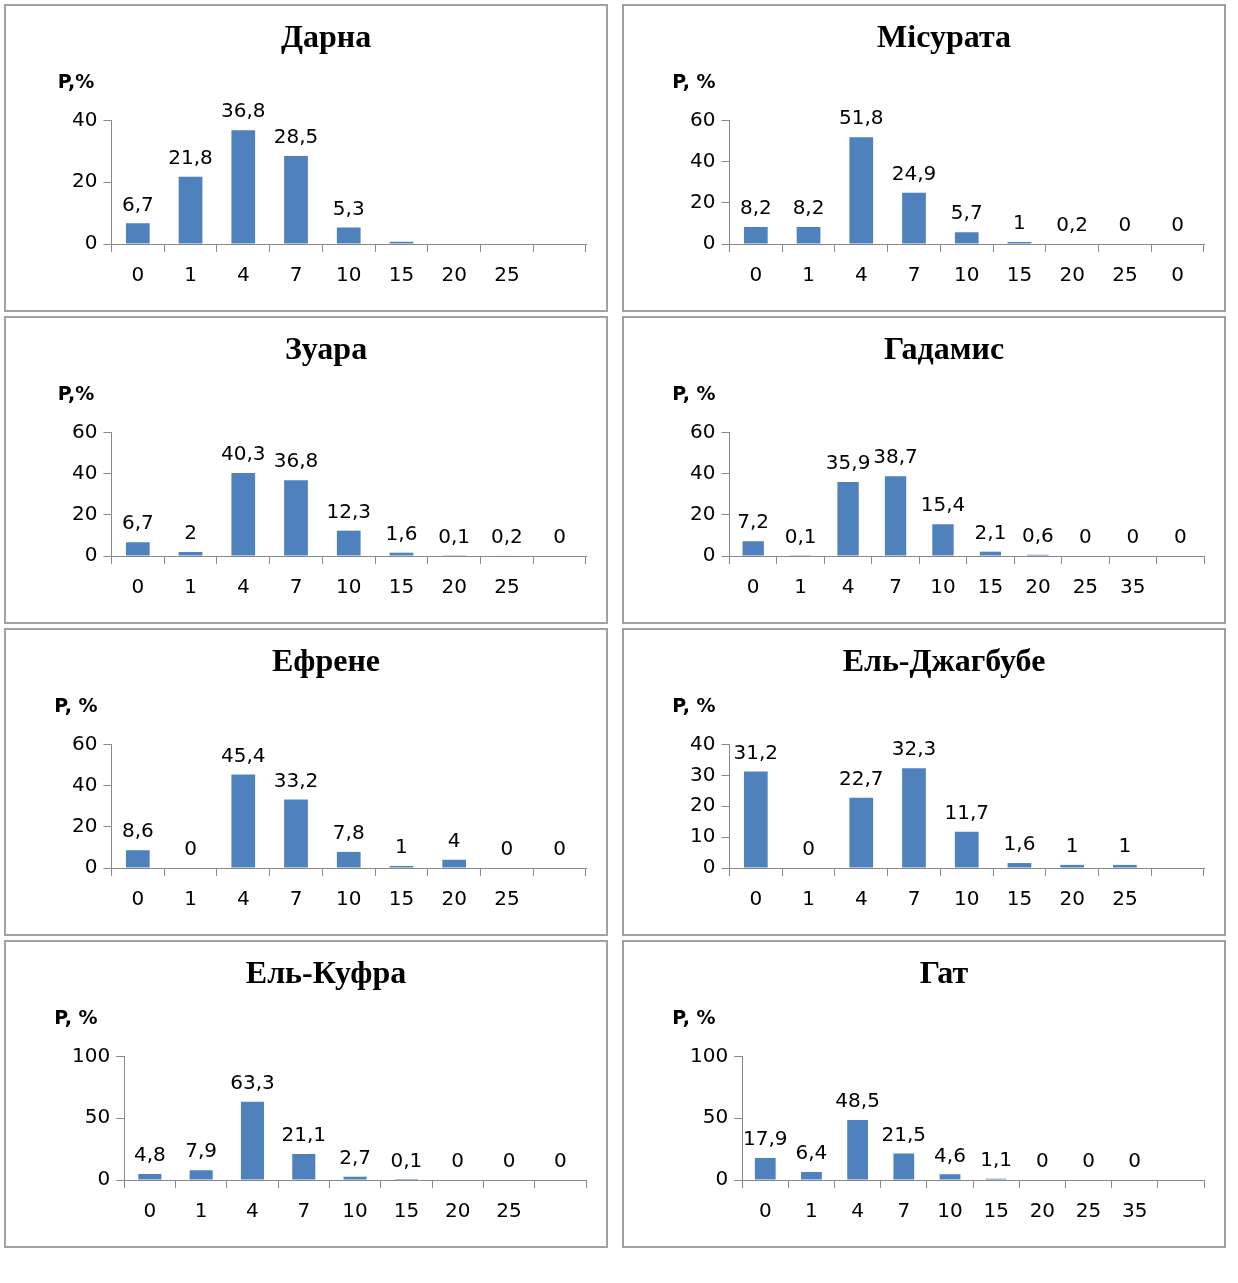 The image size is (1238, 1283). What do you see at coordinates (944, 36) in the screenshot?
I see `chart-title: Місурата` at bounding box center [944, 36].